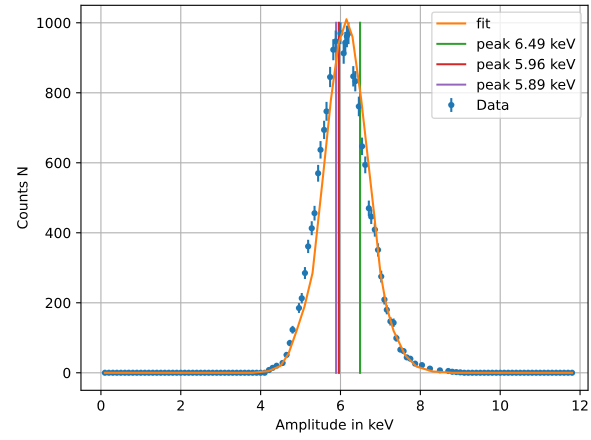 The height and width of the screenshot is (440, 591). Describe the element at coordinates (58, 93) in the screenshot. I see `y-tick-label: 800` at that location.